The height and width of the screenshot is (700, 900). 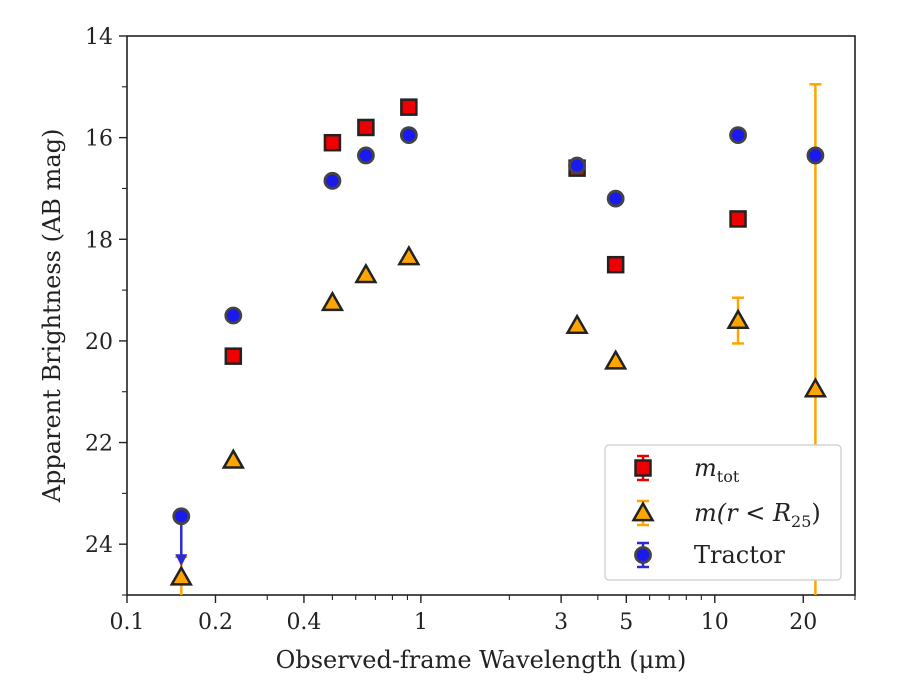 What do you see at coordinates (181, 560) in the screenshot?
I see `tractor-upper-limit-arrowhead` at bounding box center [181, 560].